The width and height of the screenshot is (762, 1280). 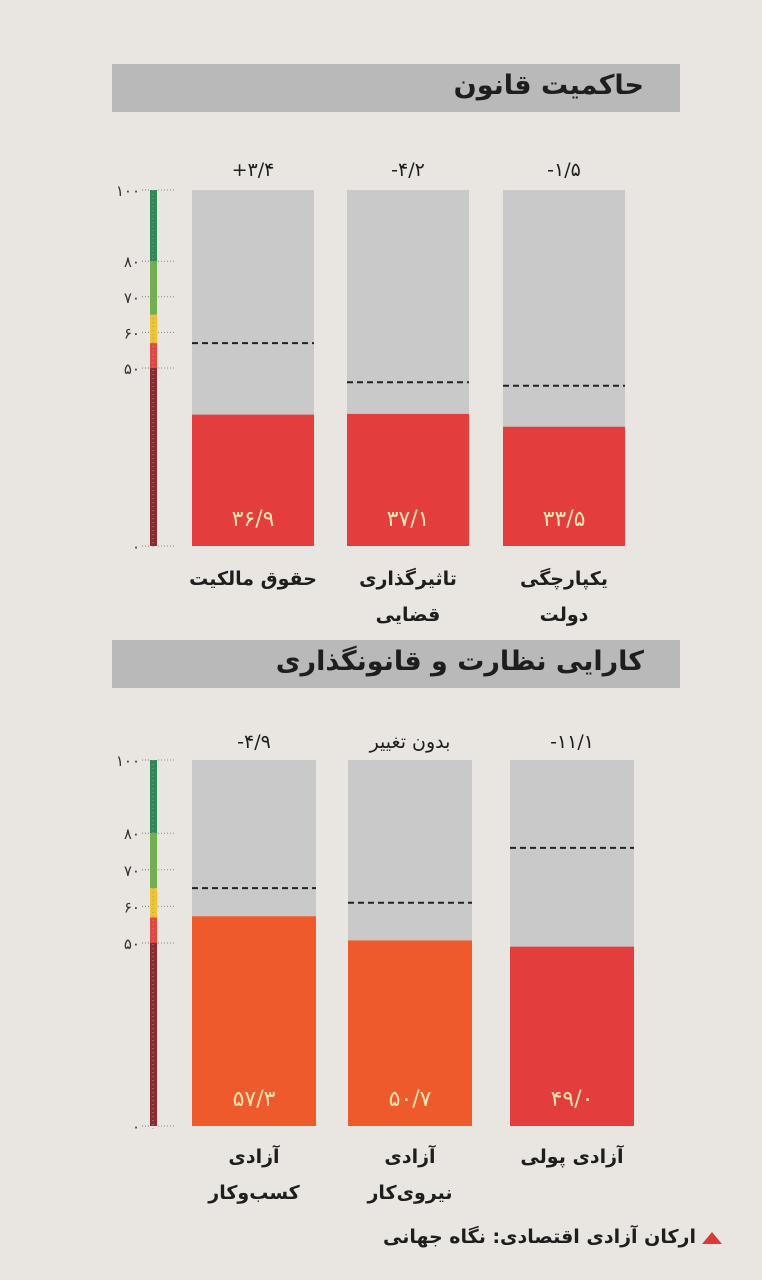 I want to click on y-tick-label-1-1: ۱۰۰, so click(x=128, y=191).